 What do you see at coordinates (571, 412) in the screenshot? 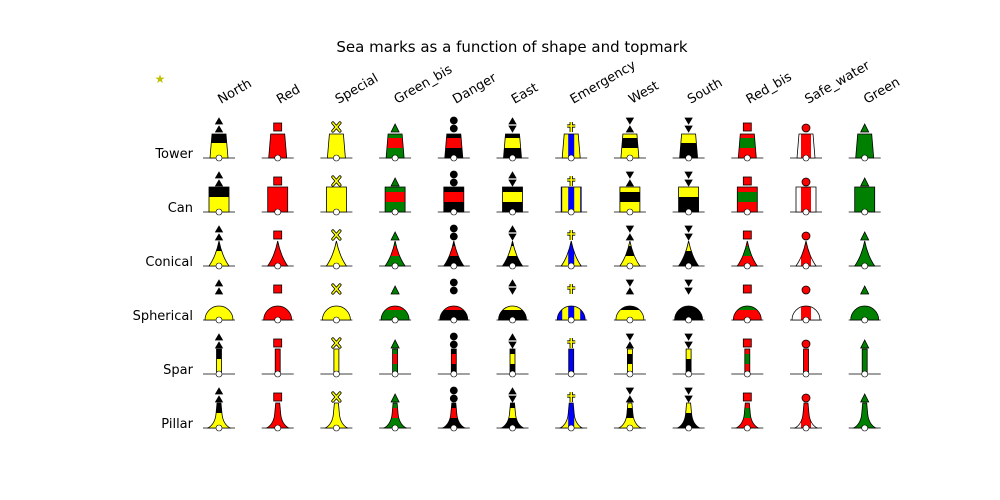
I see `sea-mark-pillar-emergency` at bounding box center [571, 412].